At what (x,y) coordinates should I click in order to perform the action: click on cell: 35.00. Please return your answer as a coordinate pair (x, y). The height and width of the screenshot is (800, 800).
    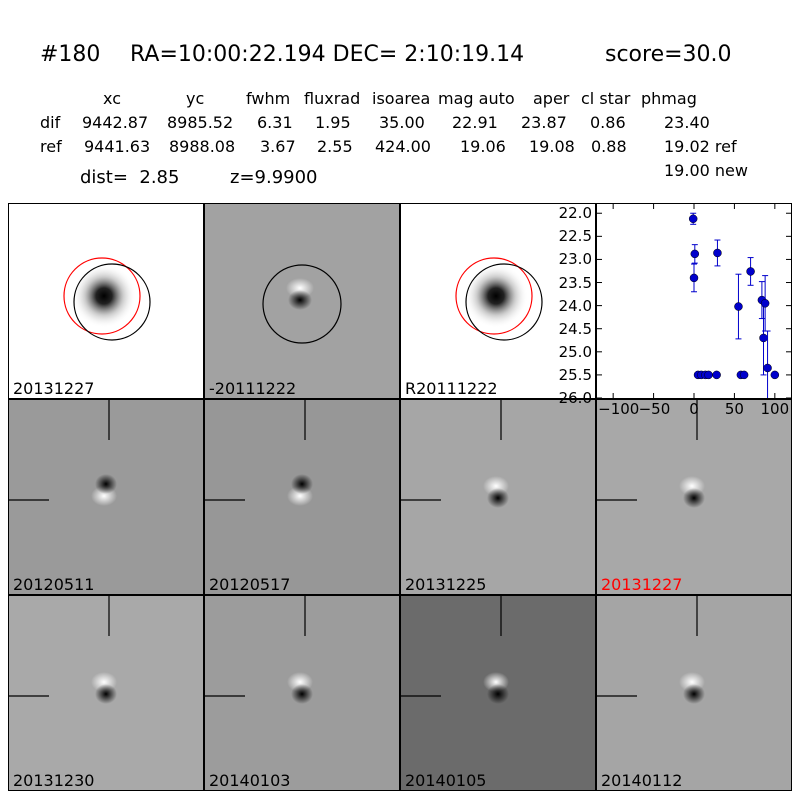
    Looking at the image, I should click on (402, 122).